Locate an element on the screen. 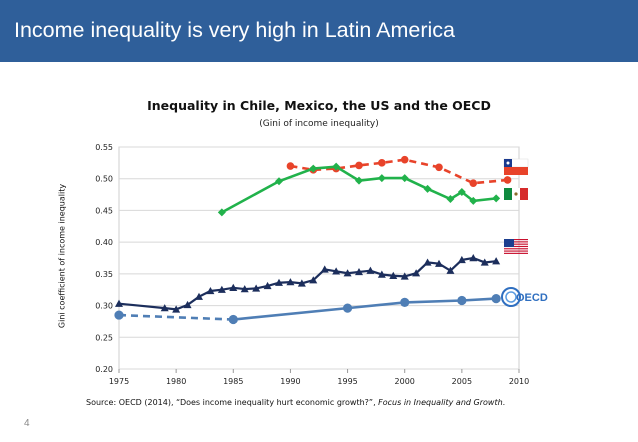 The width and height of the screenshot is (638, 442). source-end: . is located at coordinates (504, 402).